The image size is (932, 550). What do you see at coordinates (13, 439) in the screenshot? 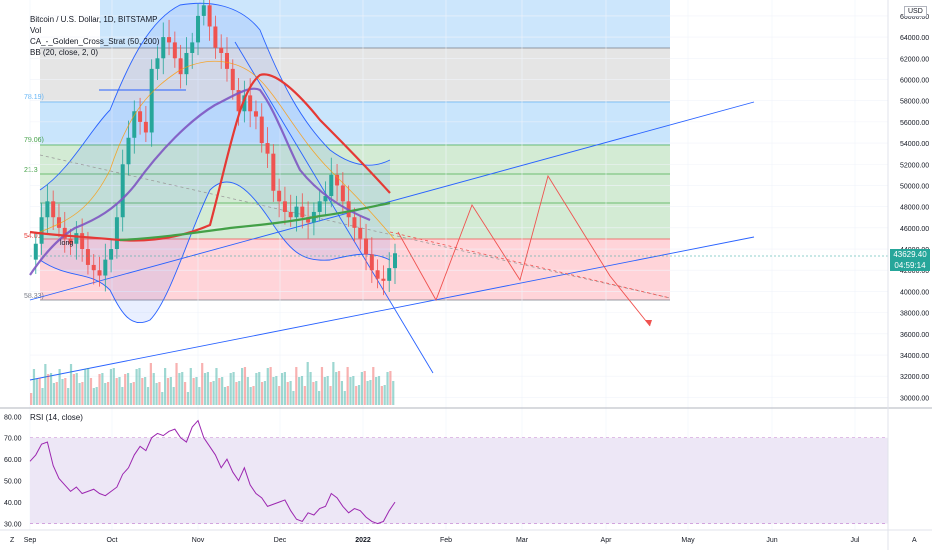
I see `rsi-tick-label: 70.00` at bounding box center [13, 439].